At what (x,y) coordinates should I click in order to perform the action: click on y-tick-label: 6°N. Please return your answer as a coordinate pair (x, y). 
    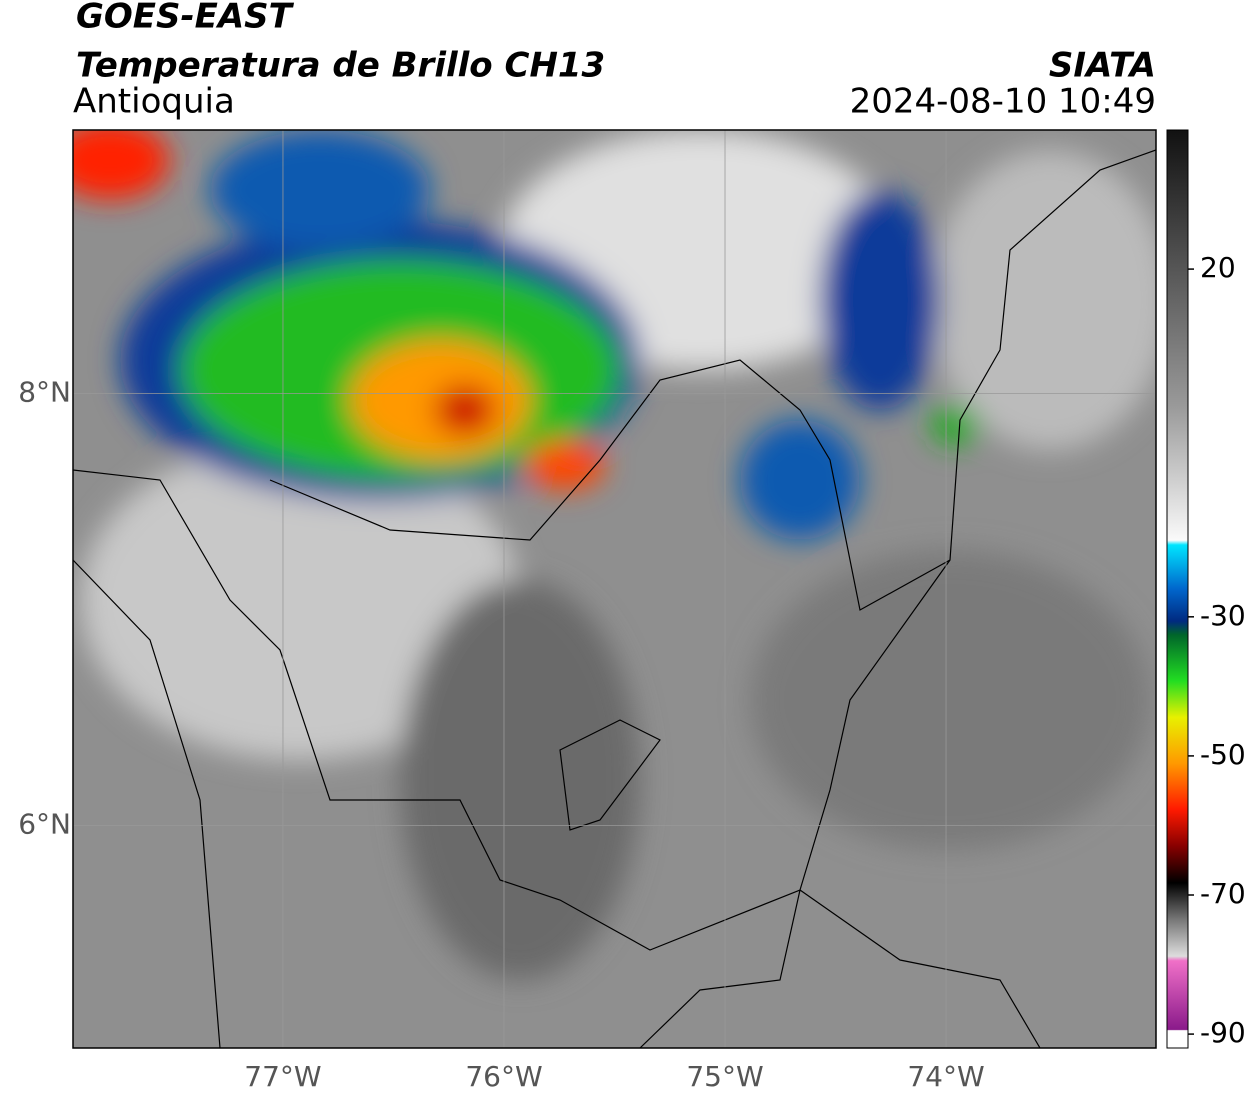
    Looking at the image, I should click on (44, 824).